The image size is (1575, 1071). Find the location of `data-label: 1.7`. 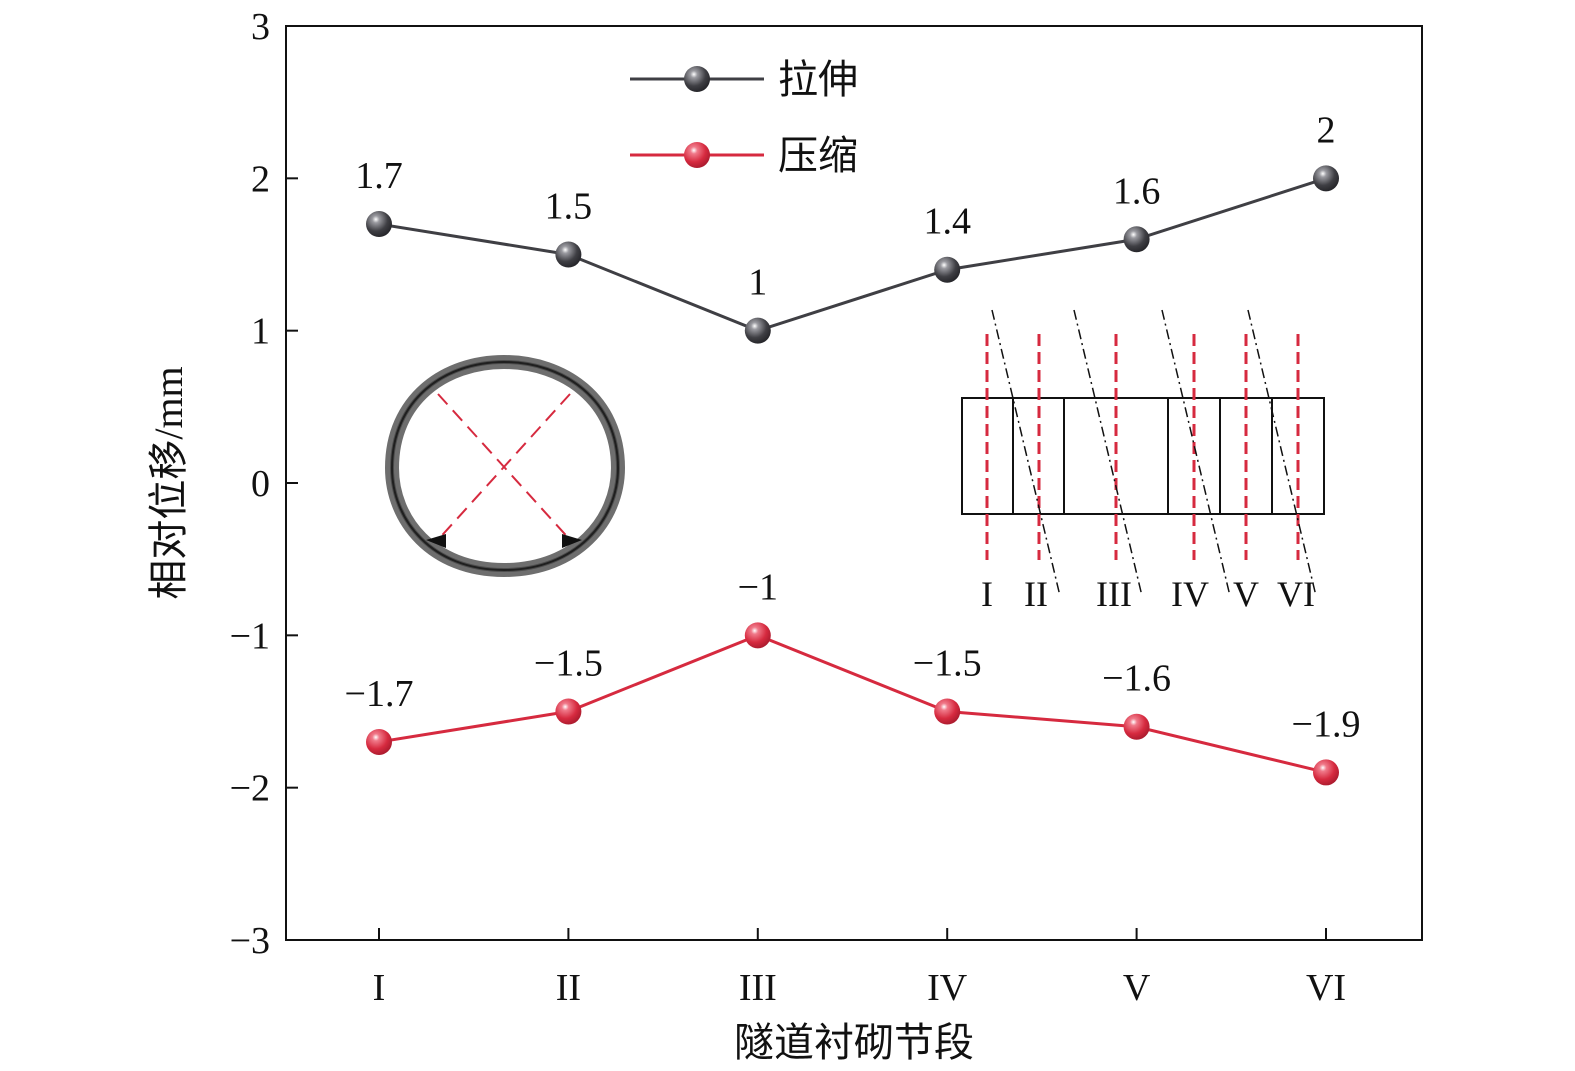

data-label: 1.7 is located at coordinates (379, 176).